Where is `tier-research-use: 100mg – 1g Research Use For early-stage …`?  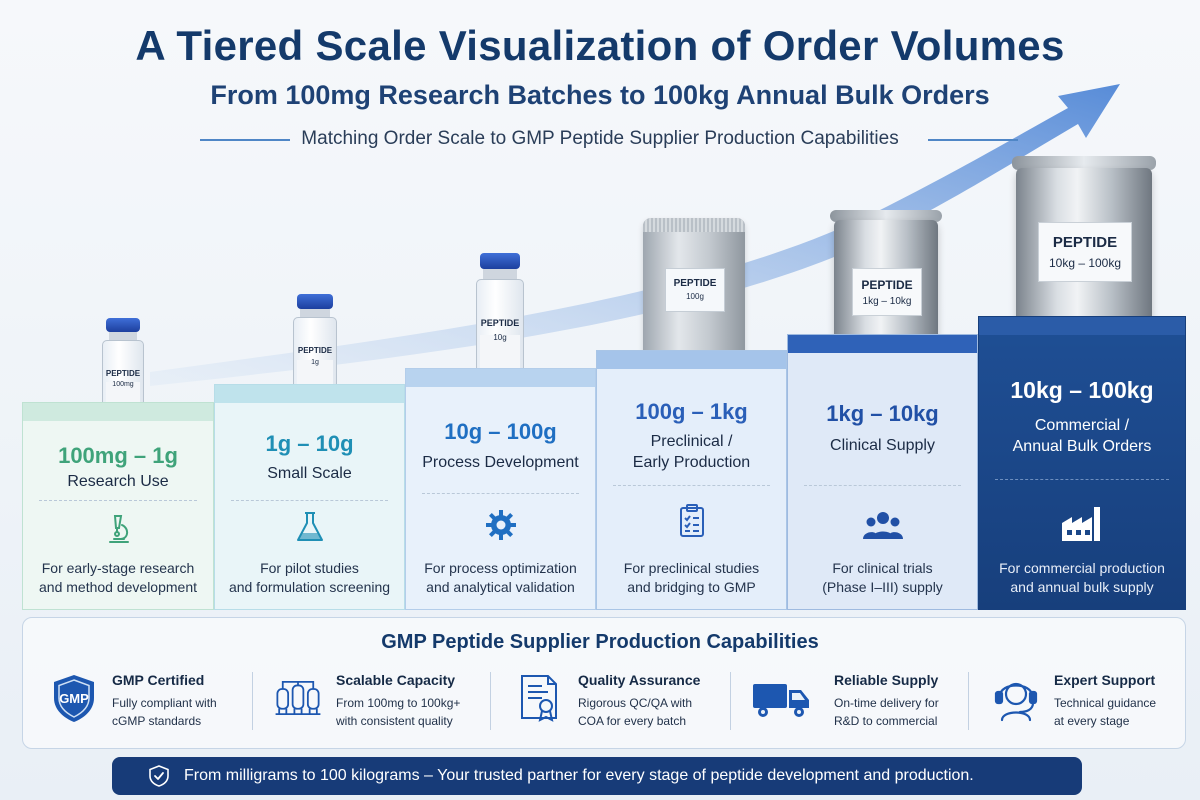 tier-research-use: 100mg – 1g Research Use For early-stage … is located at coordinates (118, 506).